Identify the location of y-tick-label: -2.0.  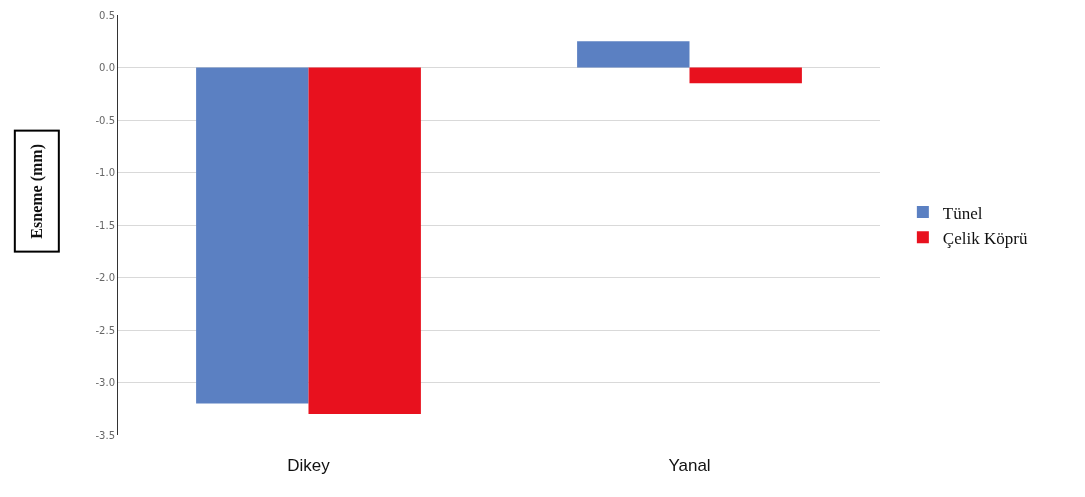
(105, 277).